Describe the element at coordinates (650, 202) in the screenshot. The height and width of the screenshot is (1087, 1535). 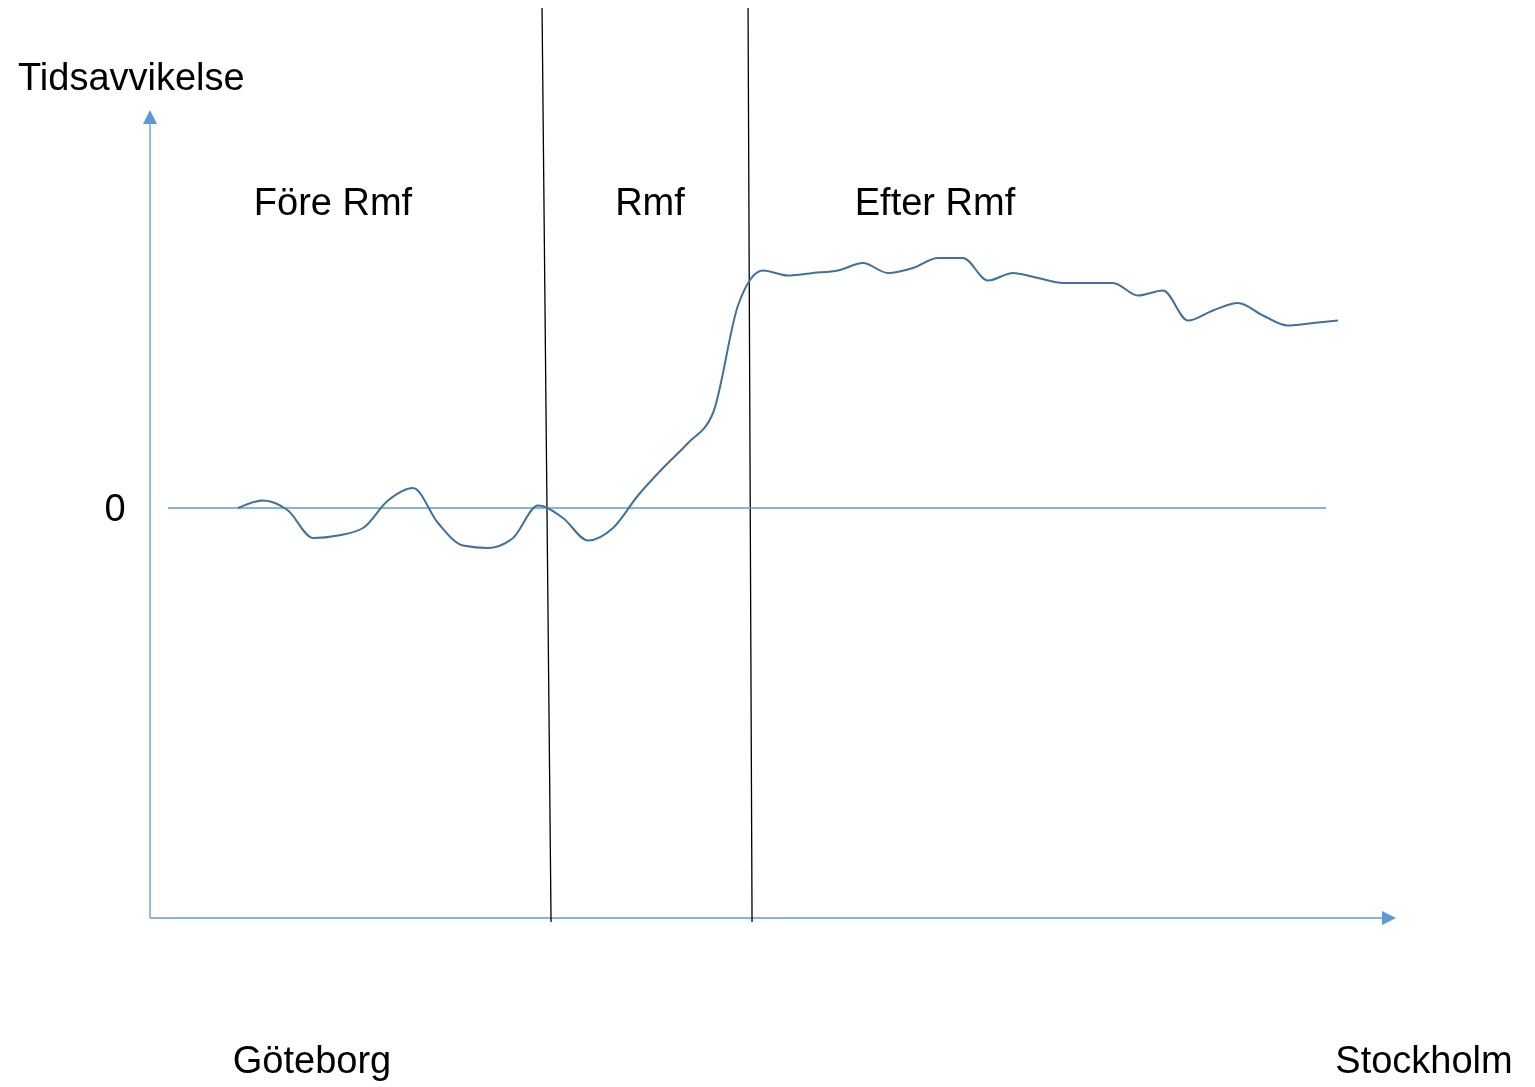
I see `text: Rmf` at that location.